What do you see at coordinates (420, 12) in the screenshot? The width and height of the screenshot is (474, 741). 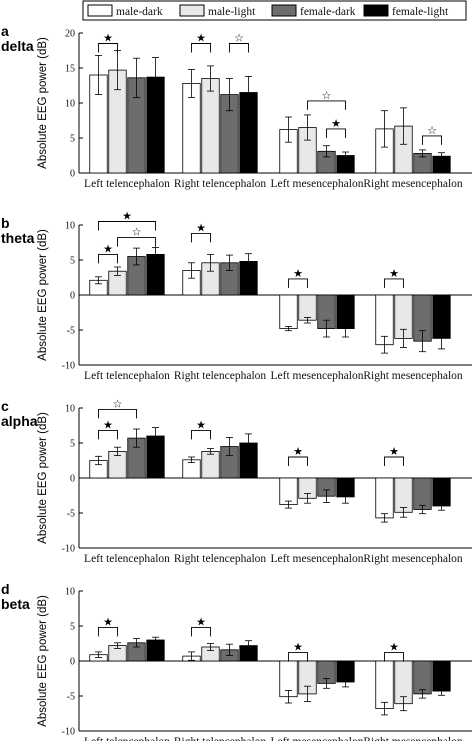 I see `legend-label-female-light: female-light` at bounding box center [420, 12].